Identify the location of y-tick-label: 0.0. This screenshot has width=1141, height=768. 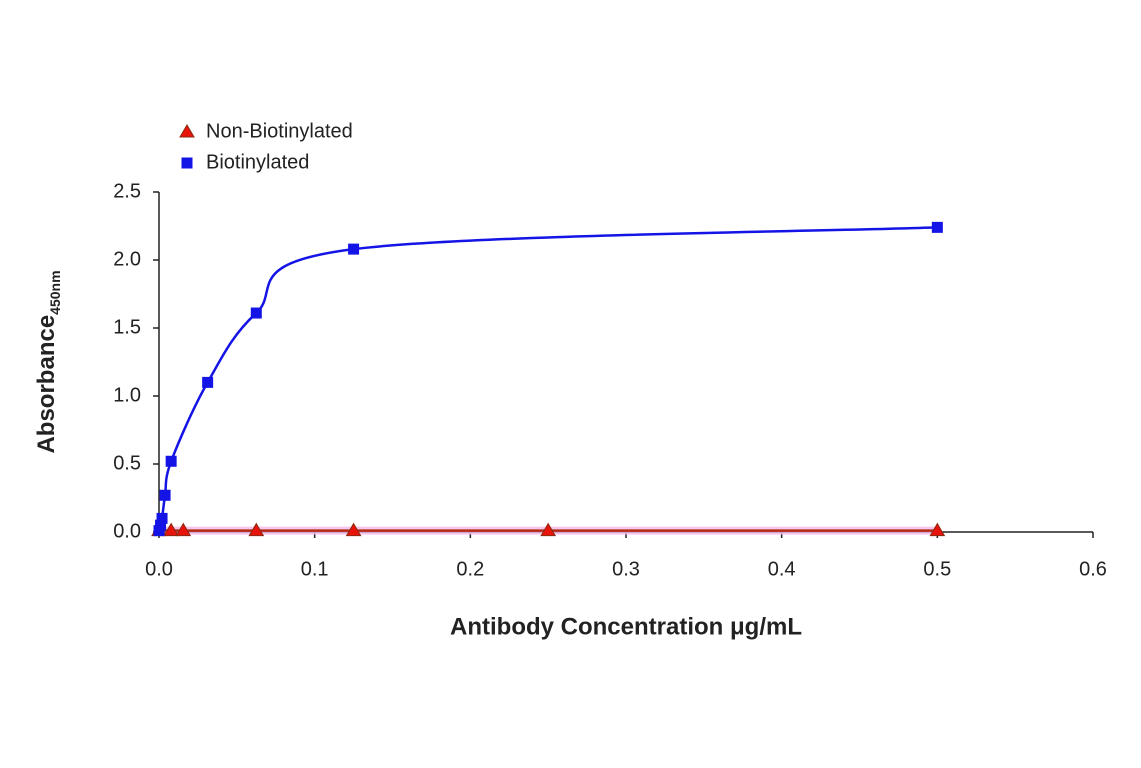
(127, 531).